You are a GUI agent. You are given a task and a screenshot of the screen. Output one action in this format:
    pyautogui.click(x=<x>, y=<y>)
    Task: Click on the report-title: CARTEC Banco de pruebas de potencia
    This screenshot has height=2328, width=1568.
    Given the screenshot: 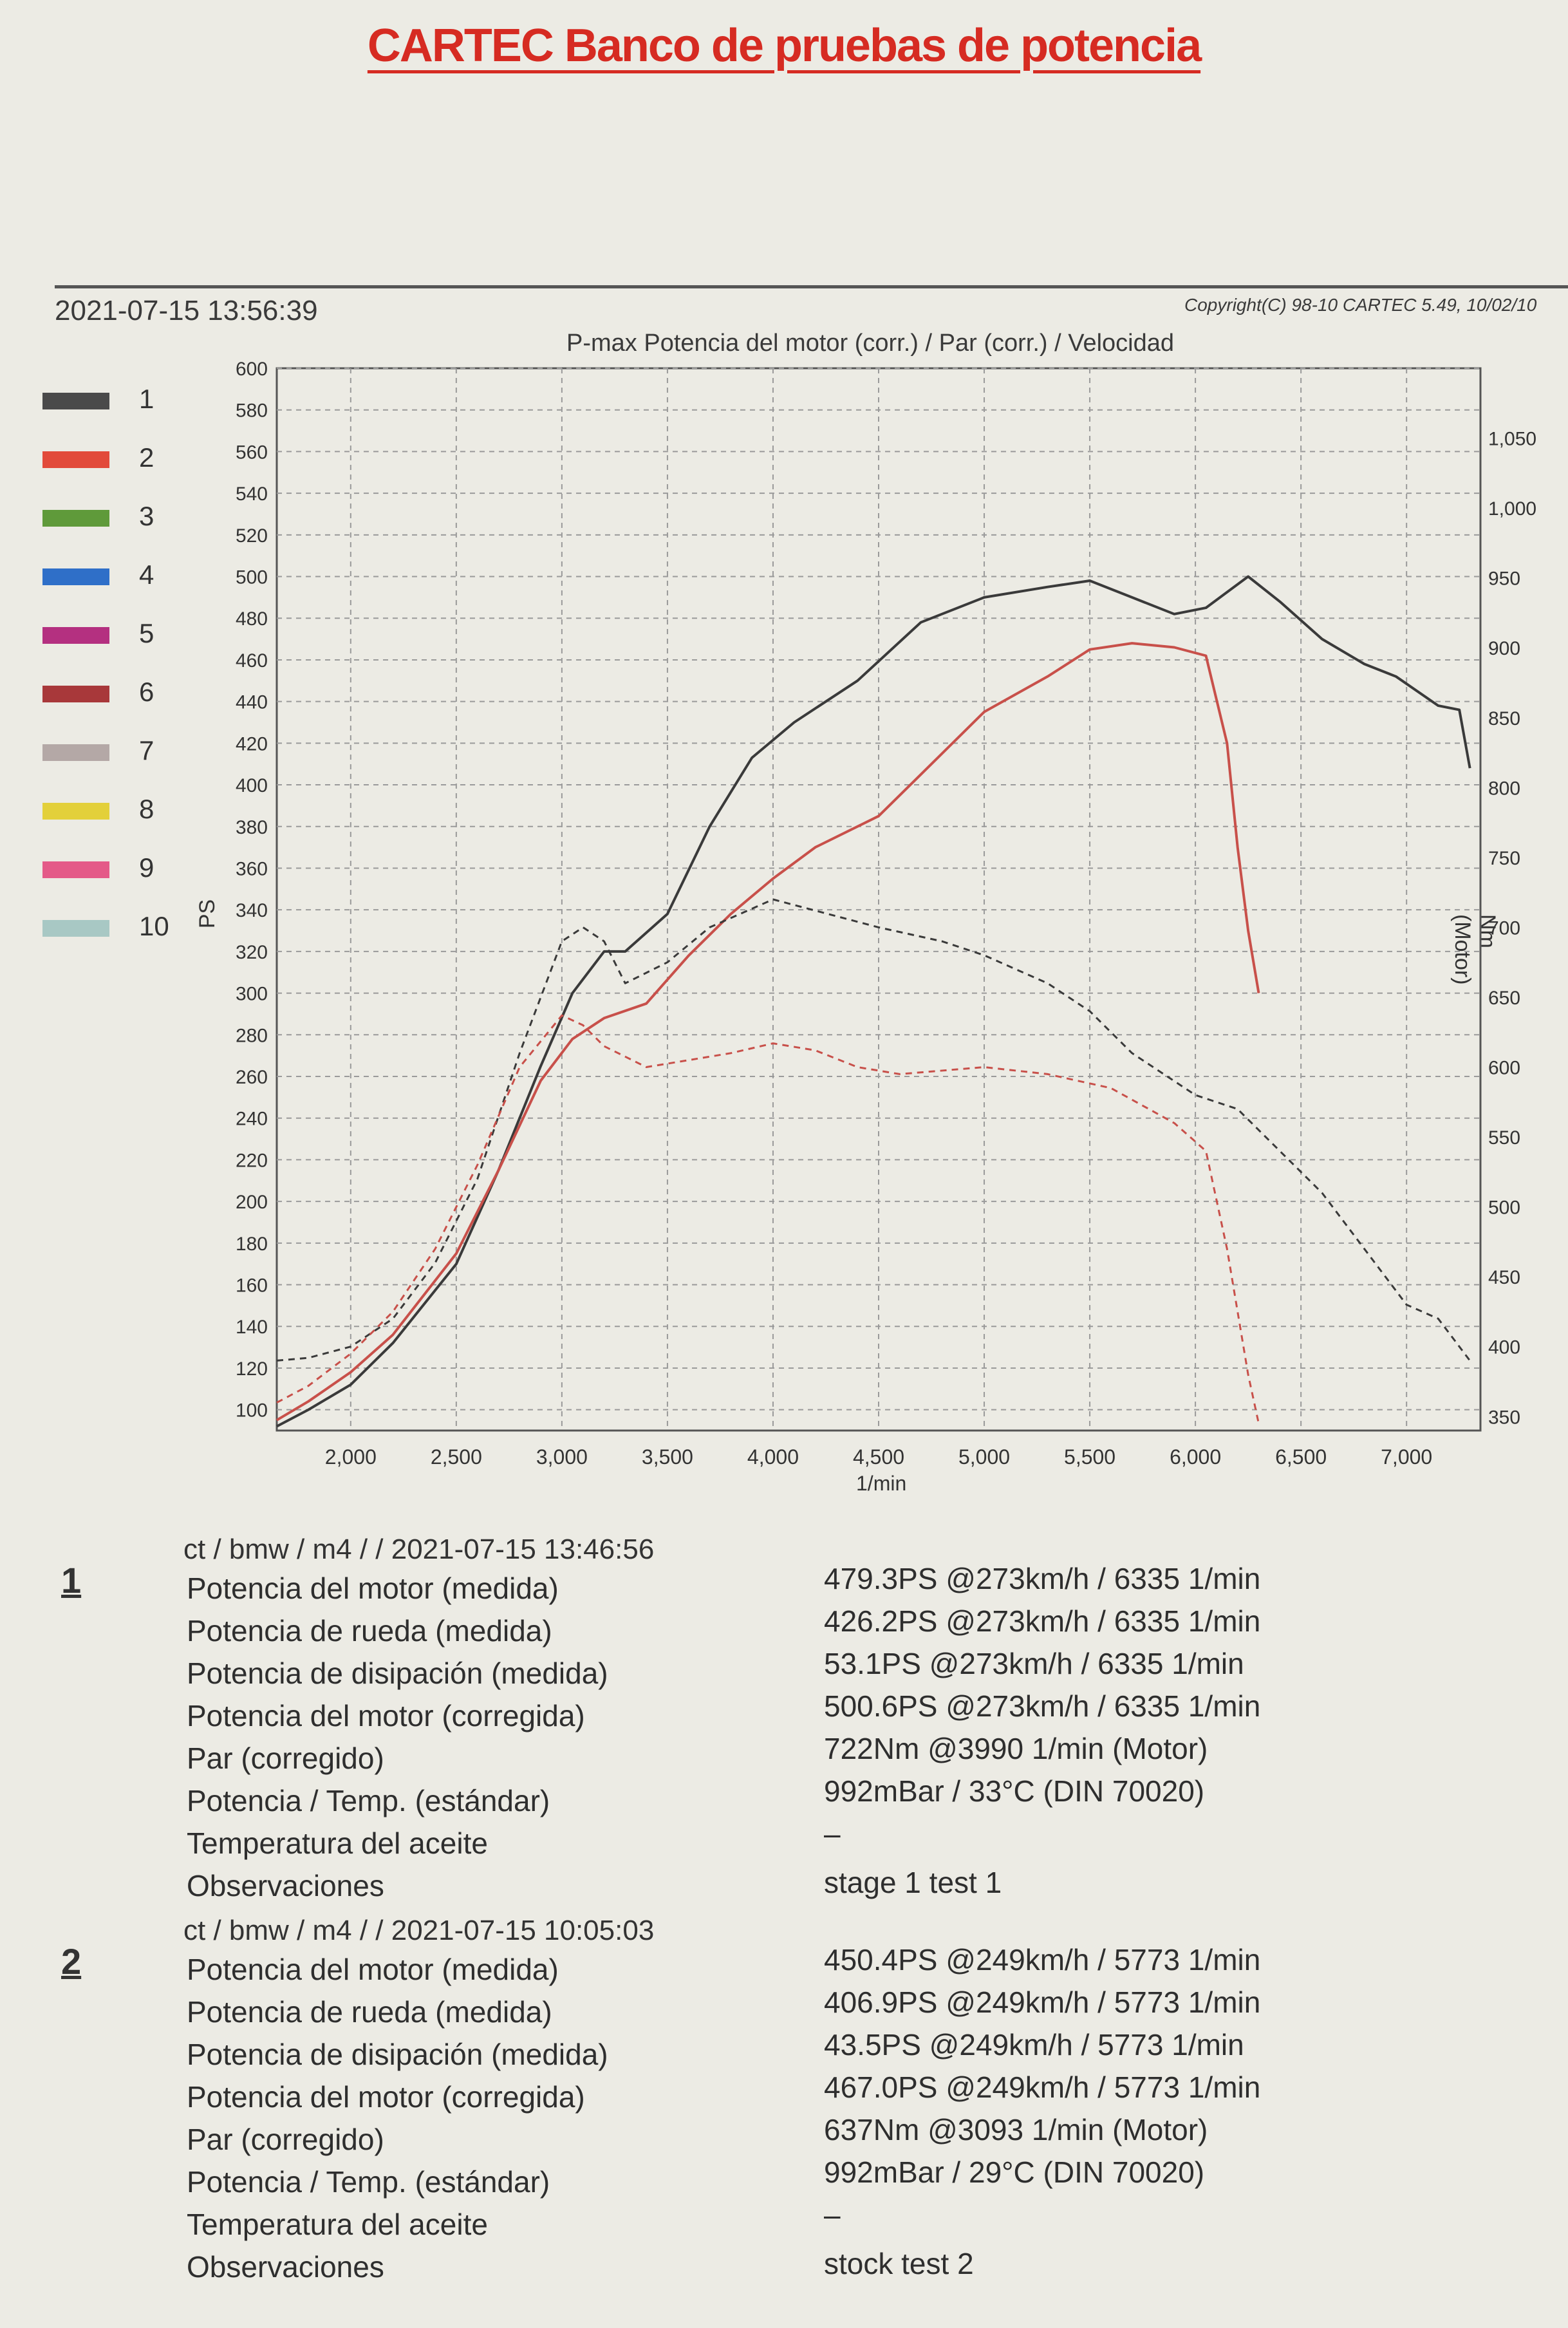 What is the action you would take?
    pyautogui.click(x=784, y=45)
    